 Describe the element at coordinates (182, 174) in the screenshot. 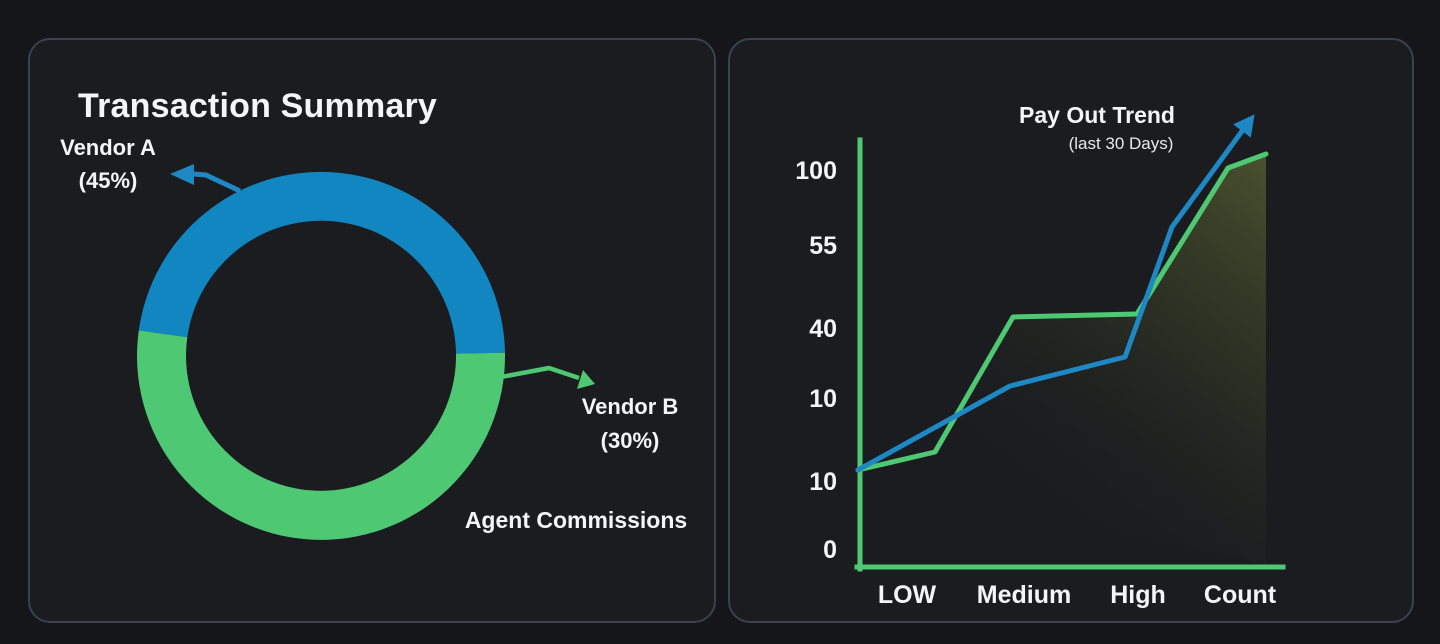

I see `vendor-a-arrow-head` at that location.